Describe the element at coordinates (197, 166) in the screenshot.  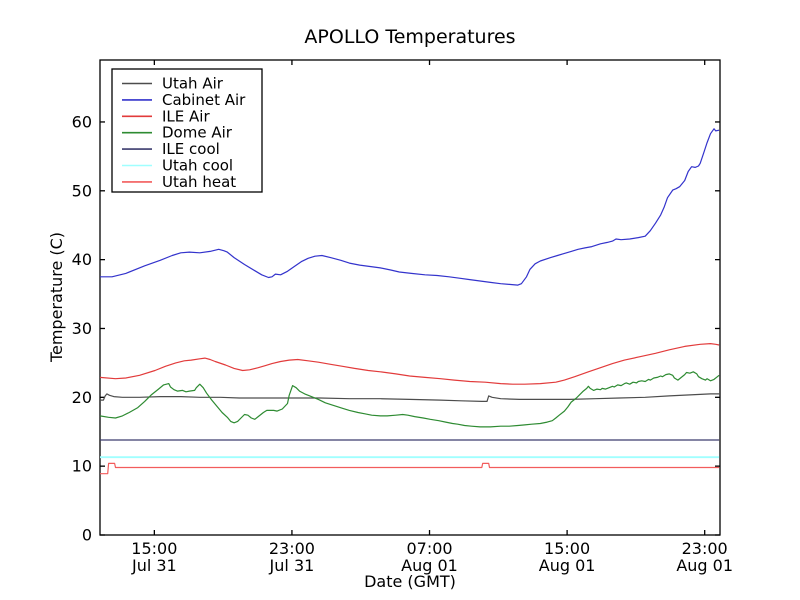
I see `legend-label-utah-cool: Utah cool` at that location.